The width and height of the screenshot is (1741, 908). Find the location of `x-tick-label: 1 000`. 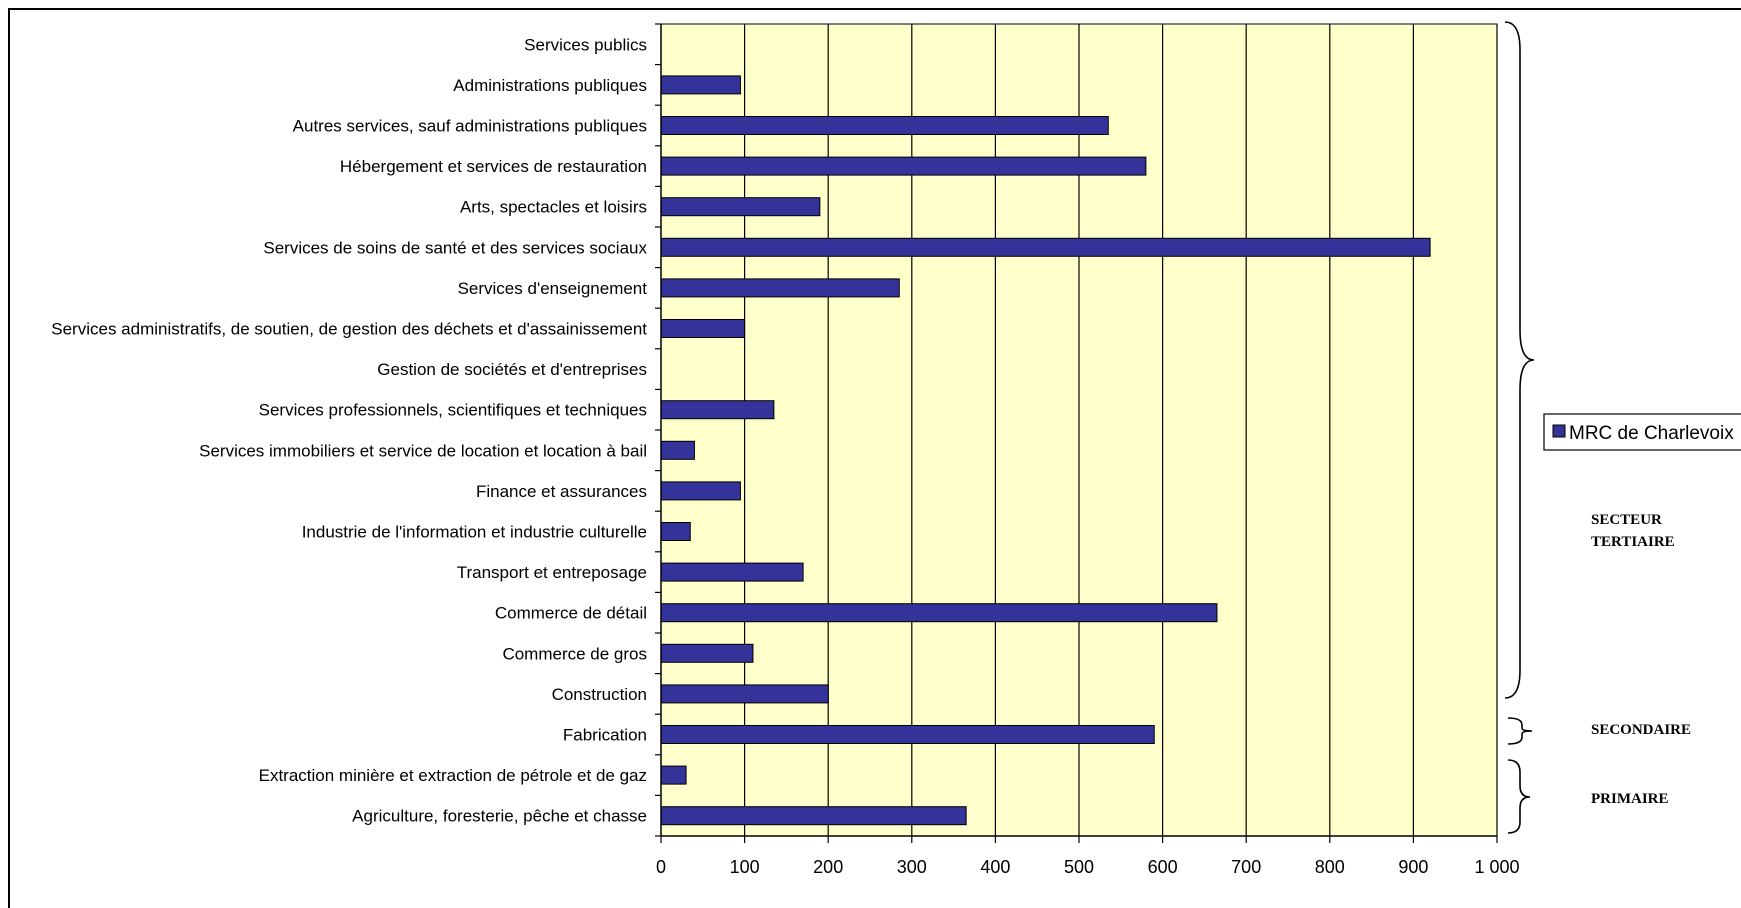

x-tick-label: 1 000 is located at coordinates (1496, 867).